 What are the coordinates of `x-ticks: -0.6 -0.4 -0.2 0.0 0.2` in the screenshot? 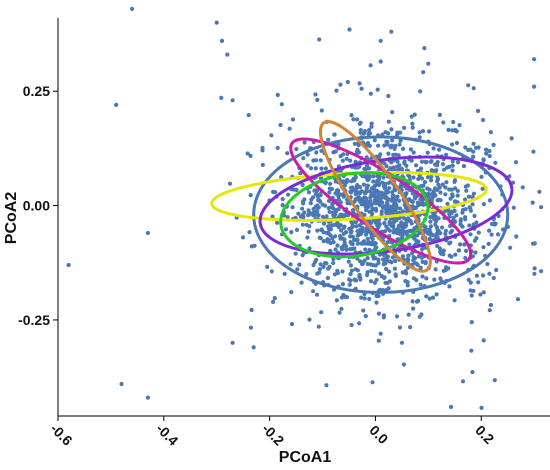 It's located at (272, 432).